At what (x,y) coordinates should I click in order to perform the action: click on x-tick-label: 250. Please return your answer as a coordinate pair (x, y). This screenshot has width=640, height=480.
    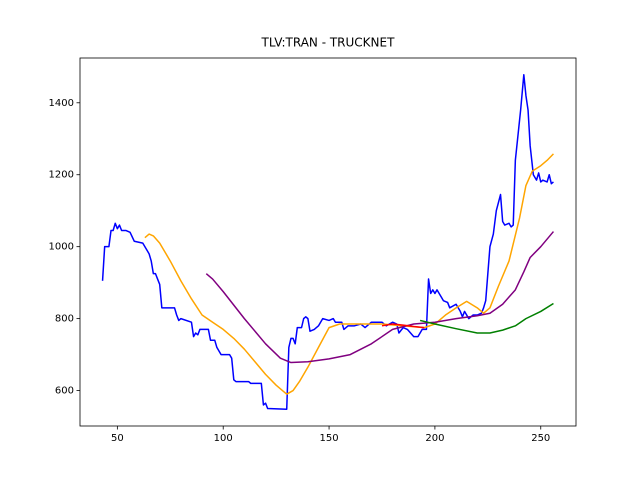
    Looking at the image, I should click on (540, 438).